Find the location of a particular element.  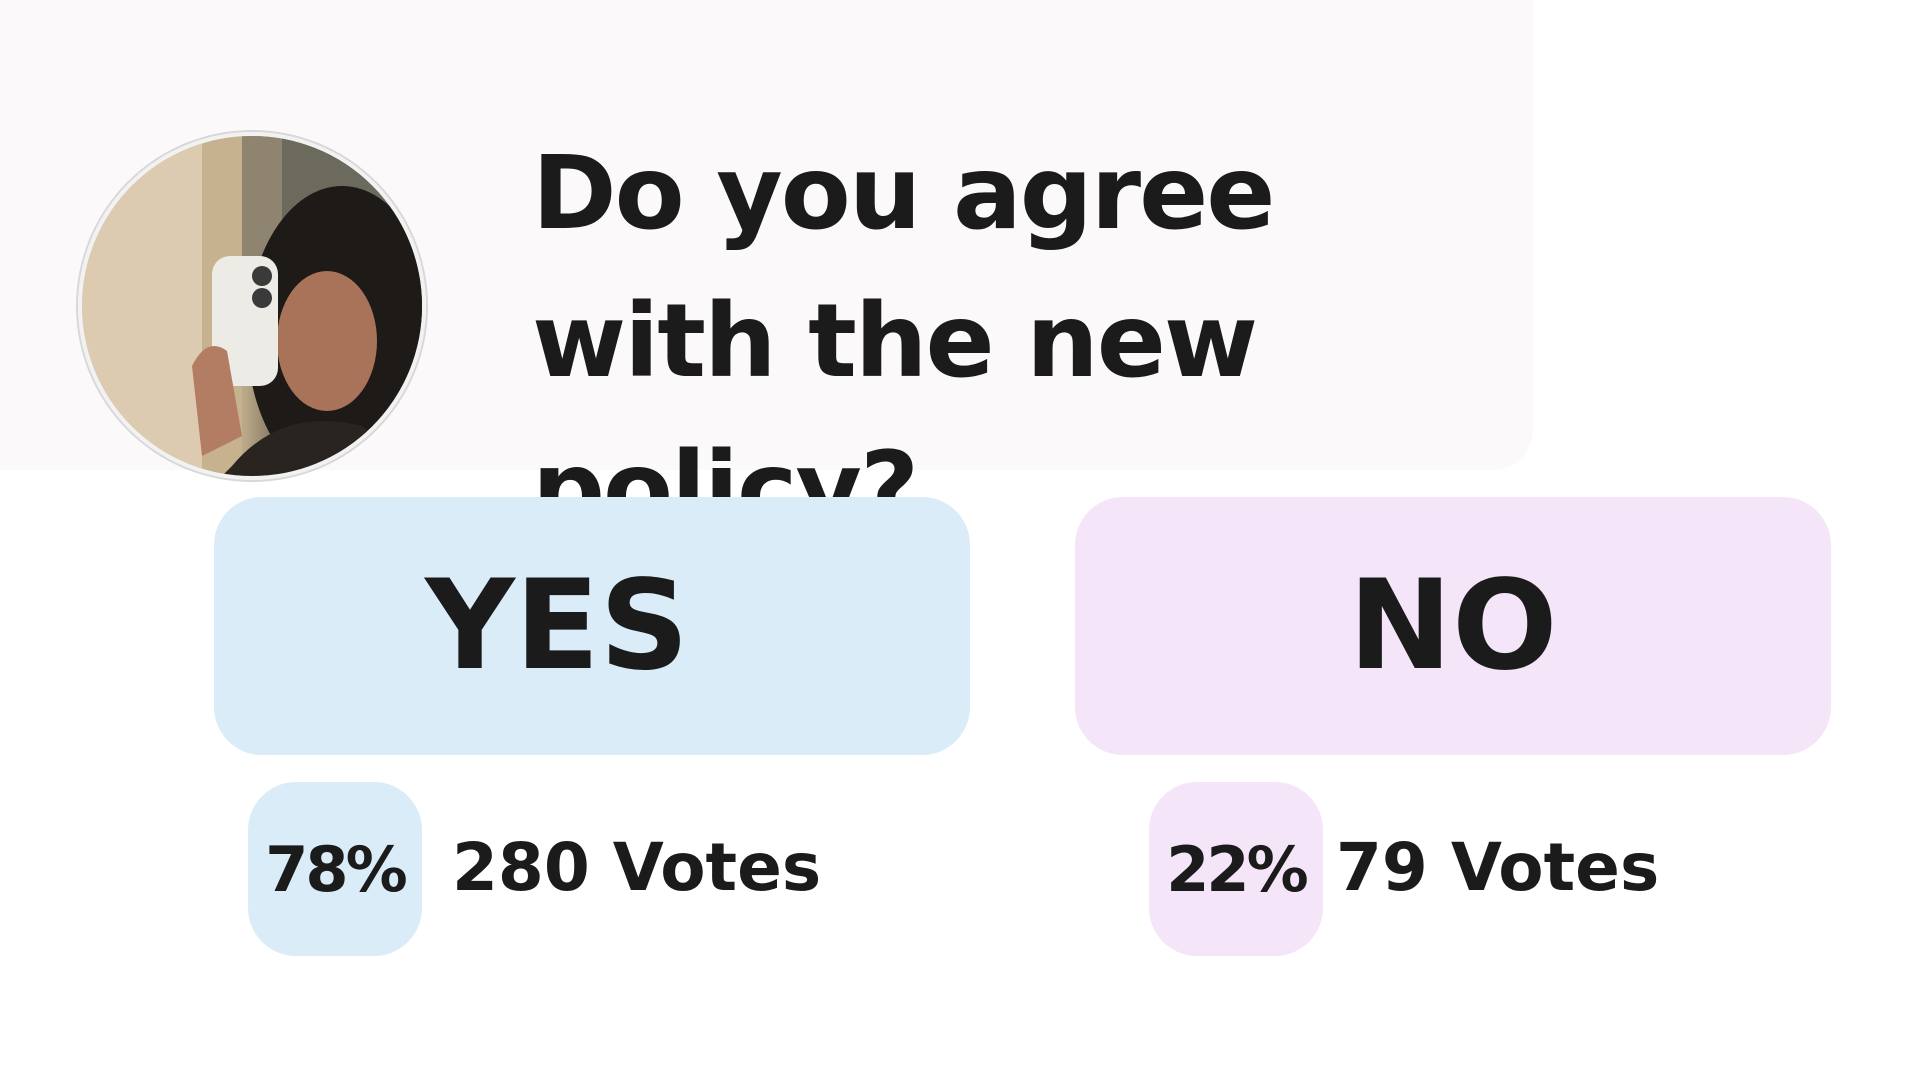

option-yes-label: YES is located at coordinates (557, 626).